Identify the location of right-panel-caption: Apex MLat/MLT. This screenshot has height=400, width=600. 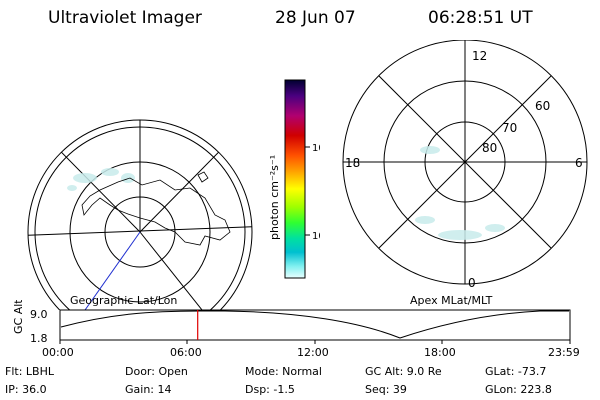
(451, 300).